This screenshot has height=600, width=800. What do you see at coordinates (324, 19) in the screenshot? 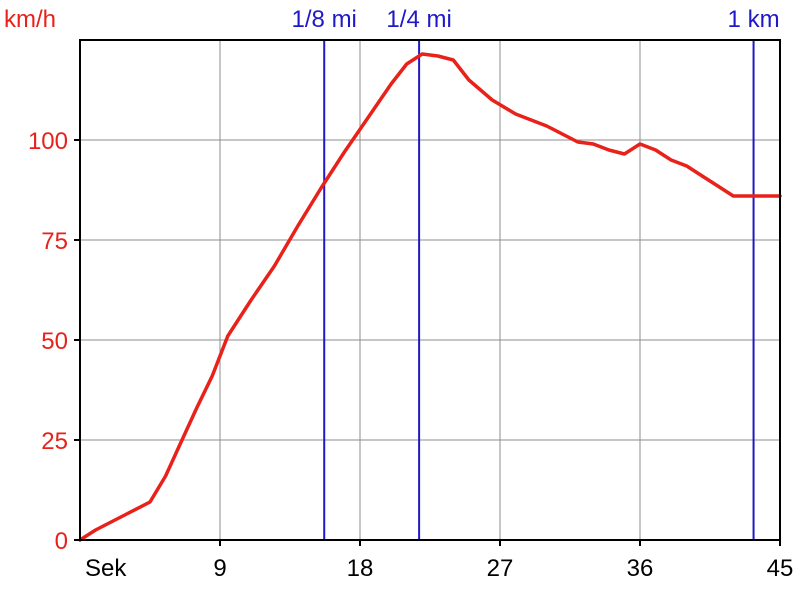
I see `distance-marker-label: 1/8 mi` at bounding box center [324, 19].